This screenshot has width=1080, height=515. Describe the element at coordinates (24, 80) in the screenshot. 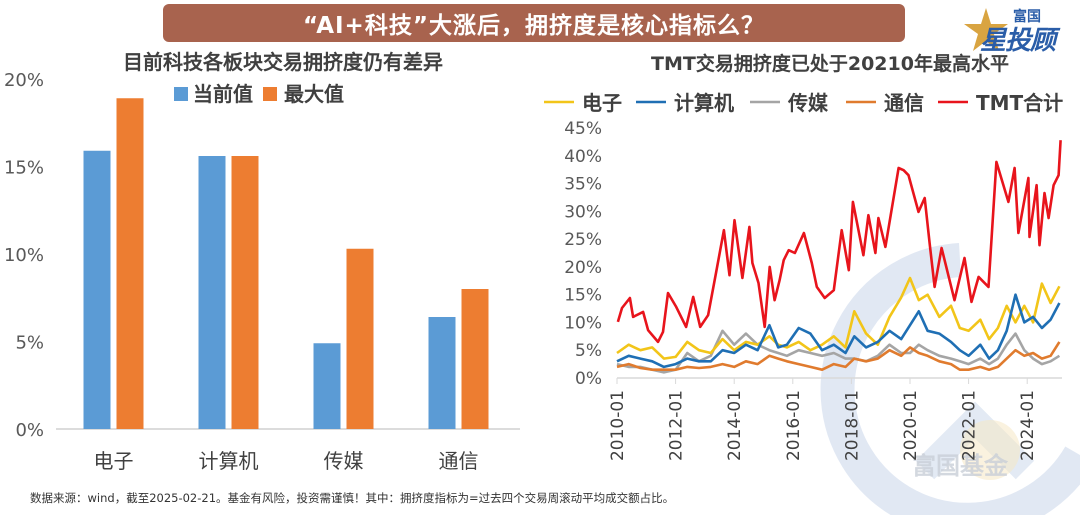

I see `bar-y-tick-label: 20%` at that location.